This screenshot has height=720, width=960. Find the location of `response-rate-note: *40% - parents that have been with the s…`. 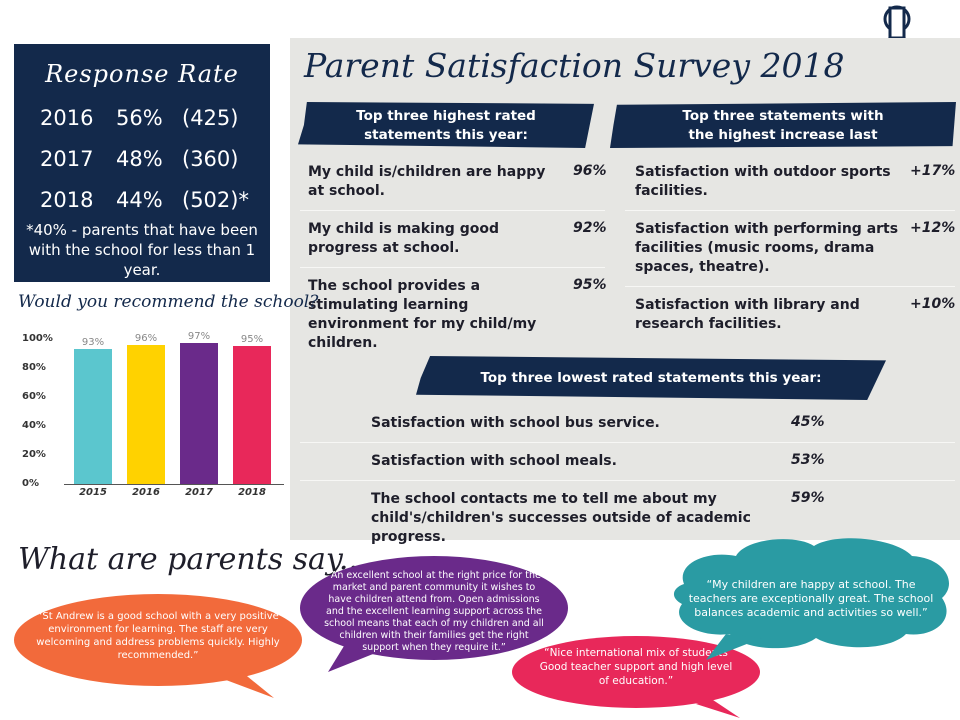

response-rate-note: *40% - parents that have been with the s… is located at coordinates (142, 250).